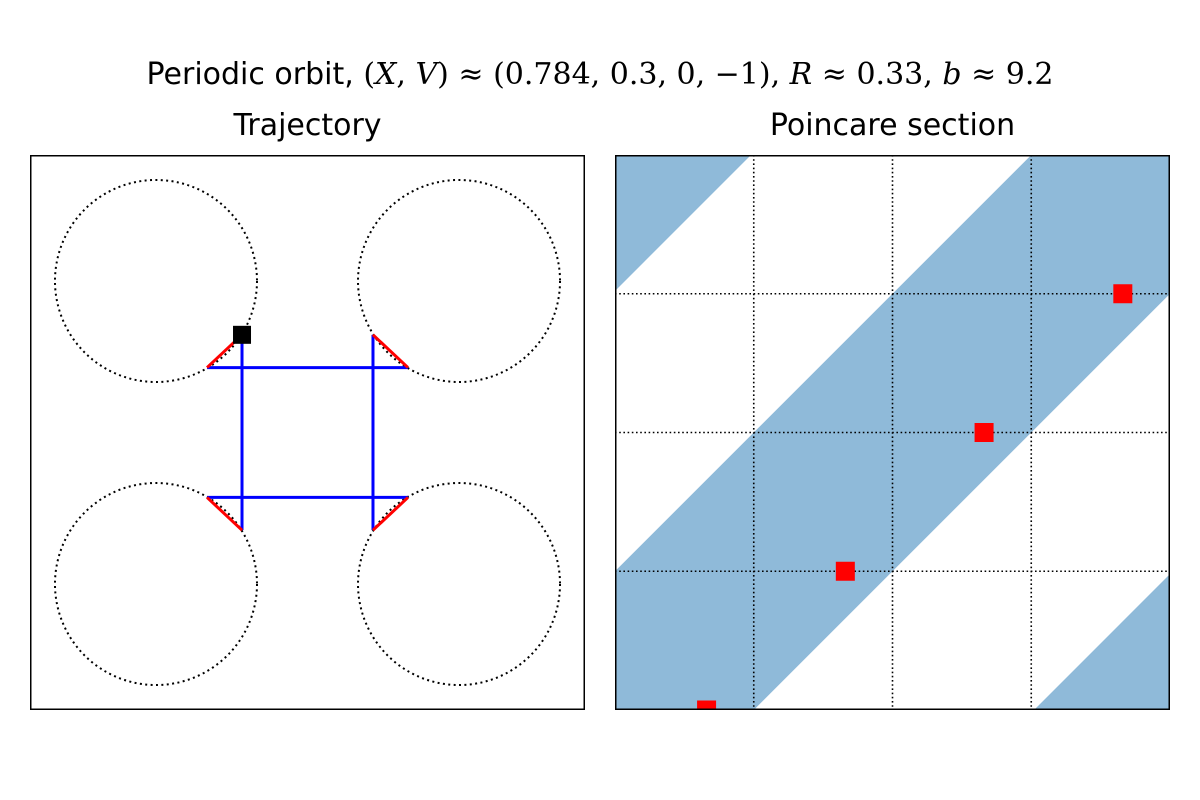 The image size is (1200, 800). I want to click on start-marker, so click(242, 334).